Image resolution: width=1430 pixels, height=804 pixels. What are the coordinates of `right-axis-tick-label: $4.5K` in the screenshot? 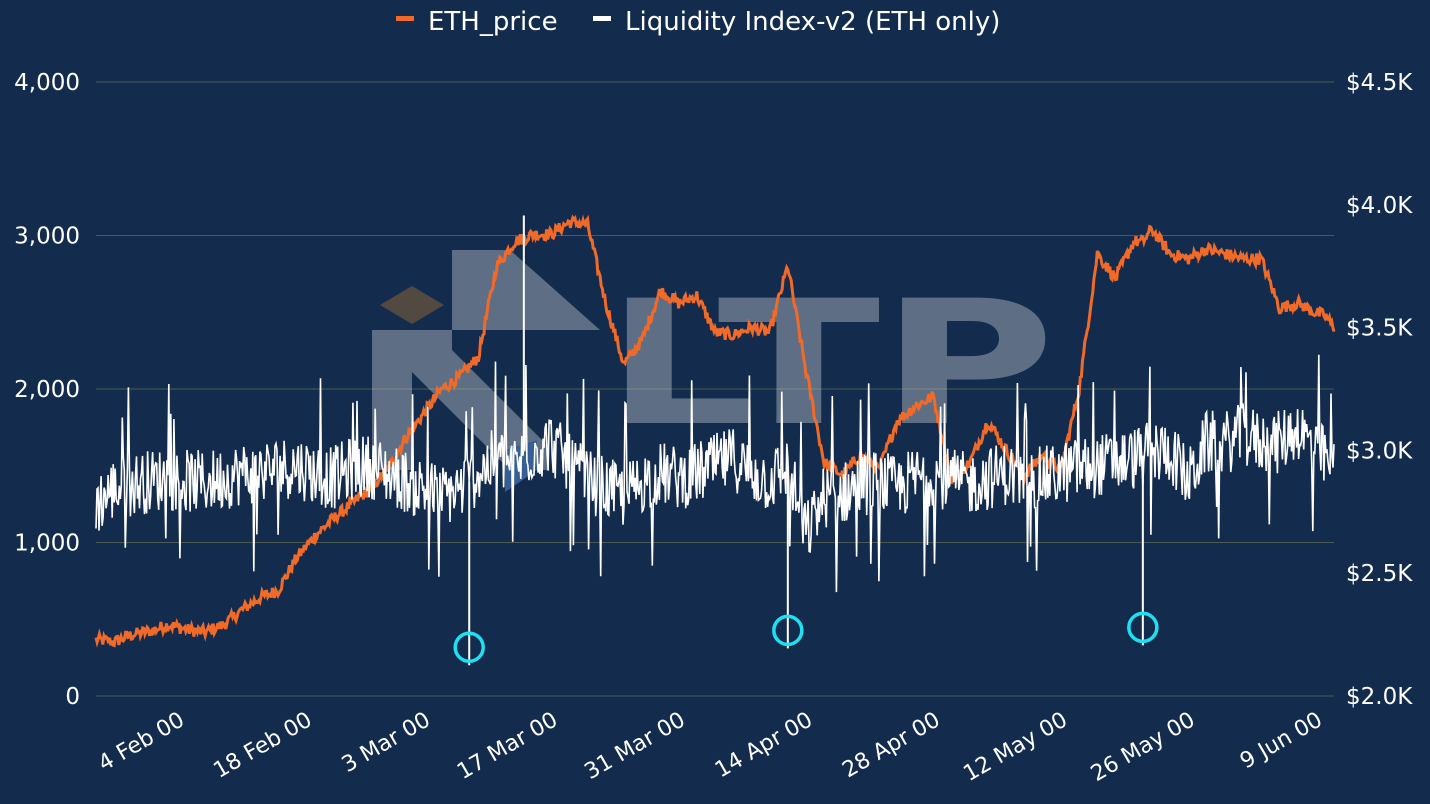 It's located at (1379, 83).